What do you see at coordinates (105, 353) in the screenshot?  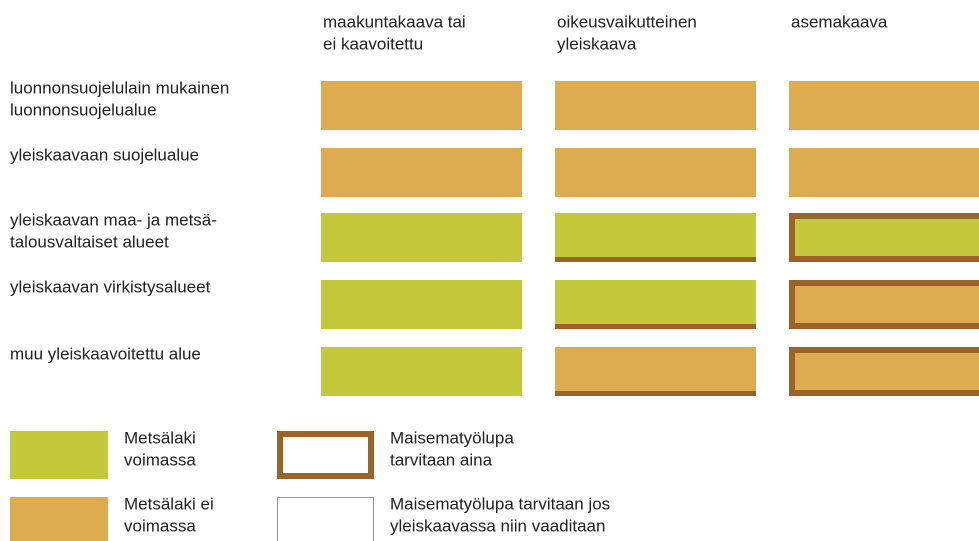 I see `row-label: muu yleiskaavoitettu alue` at bounding box center [105, 353].